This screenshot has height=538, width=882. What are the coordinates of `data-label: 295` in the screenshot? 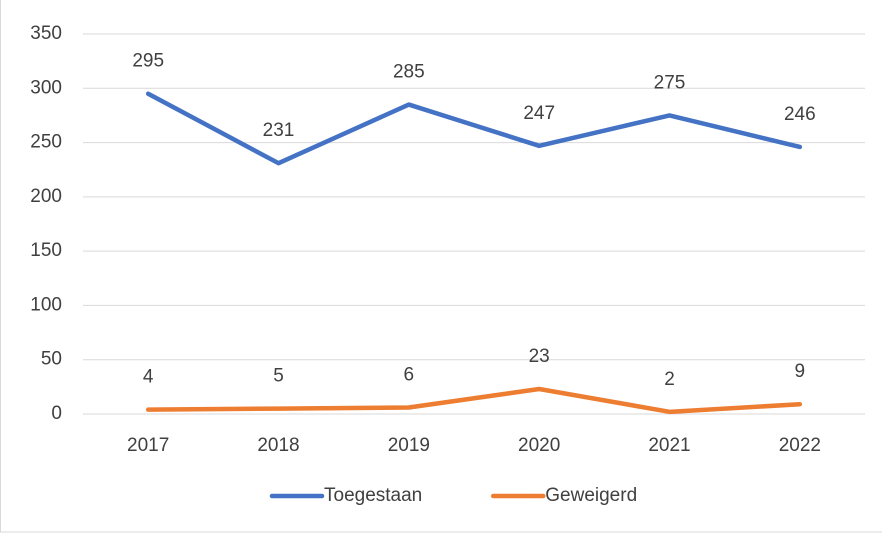 It's located at (148, 61).